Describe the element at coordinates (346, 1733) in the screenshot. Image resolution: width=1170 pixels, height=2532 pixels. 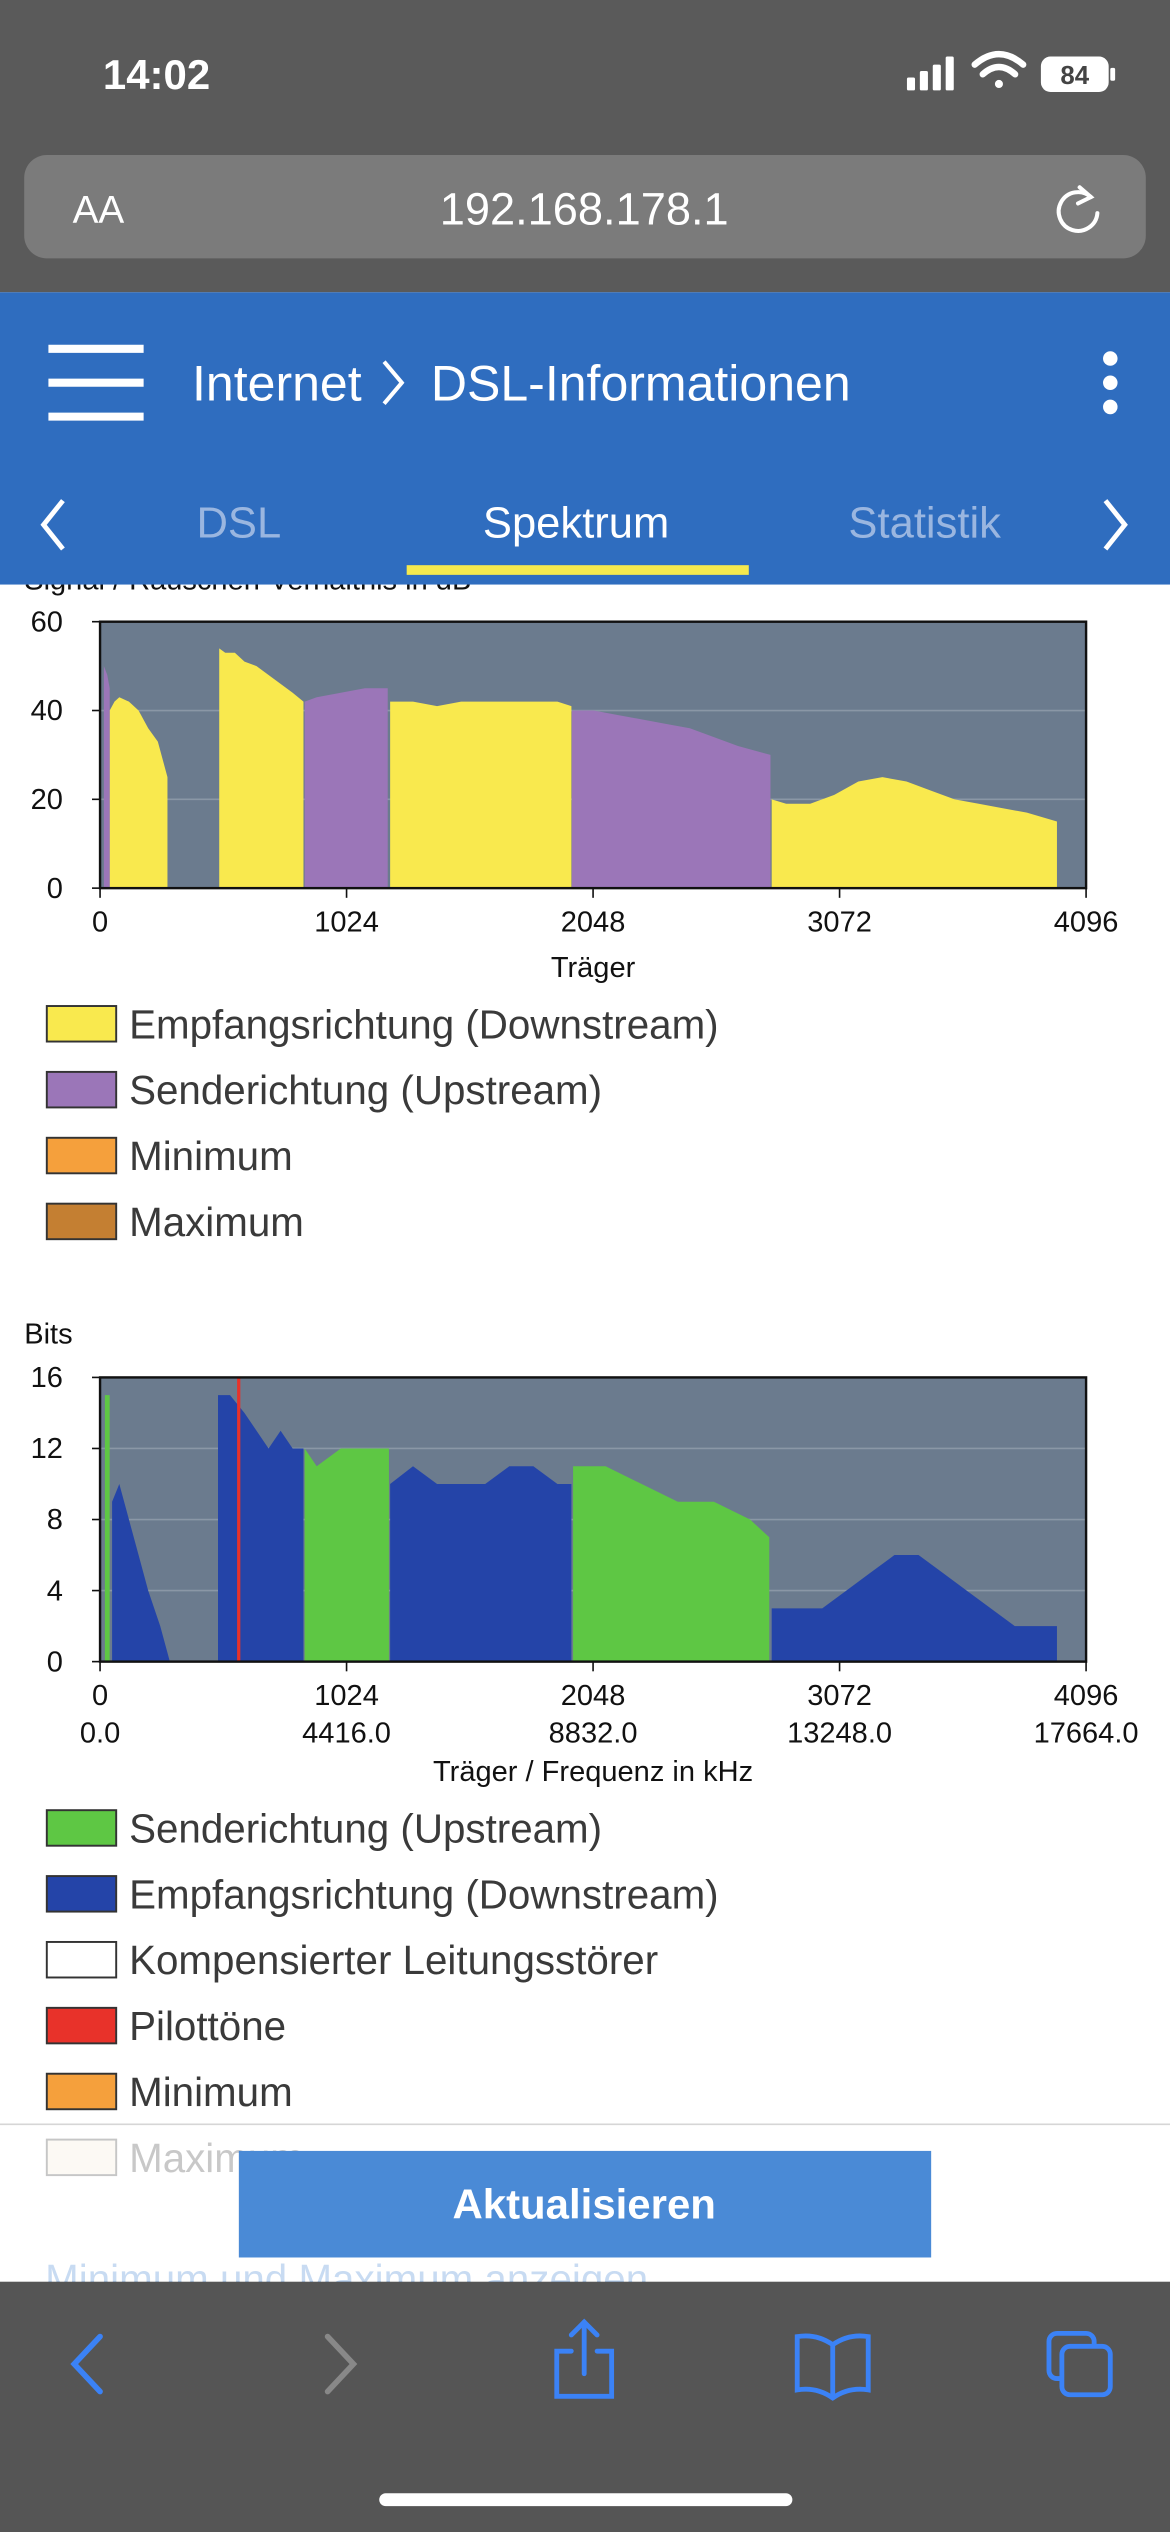
I see `x2-tick-label: 4416.0` at that location.